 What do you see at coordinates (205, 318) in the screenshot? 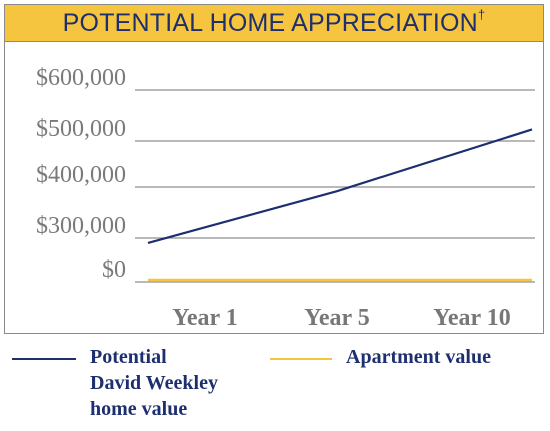
I see `x-tick-label: Year 1` at bounding box center [205, 318].